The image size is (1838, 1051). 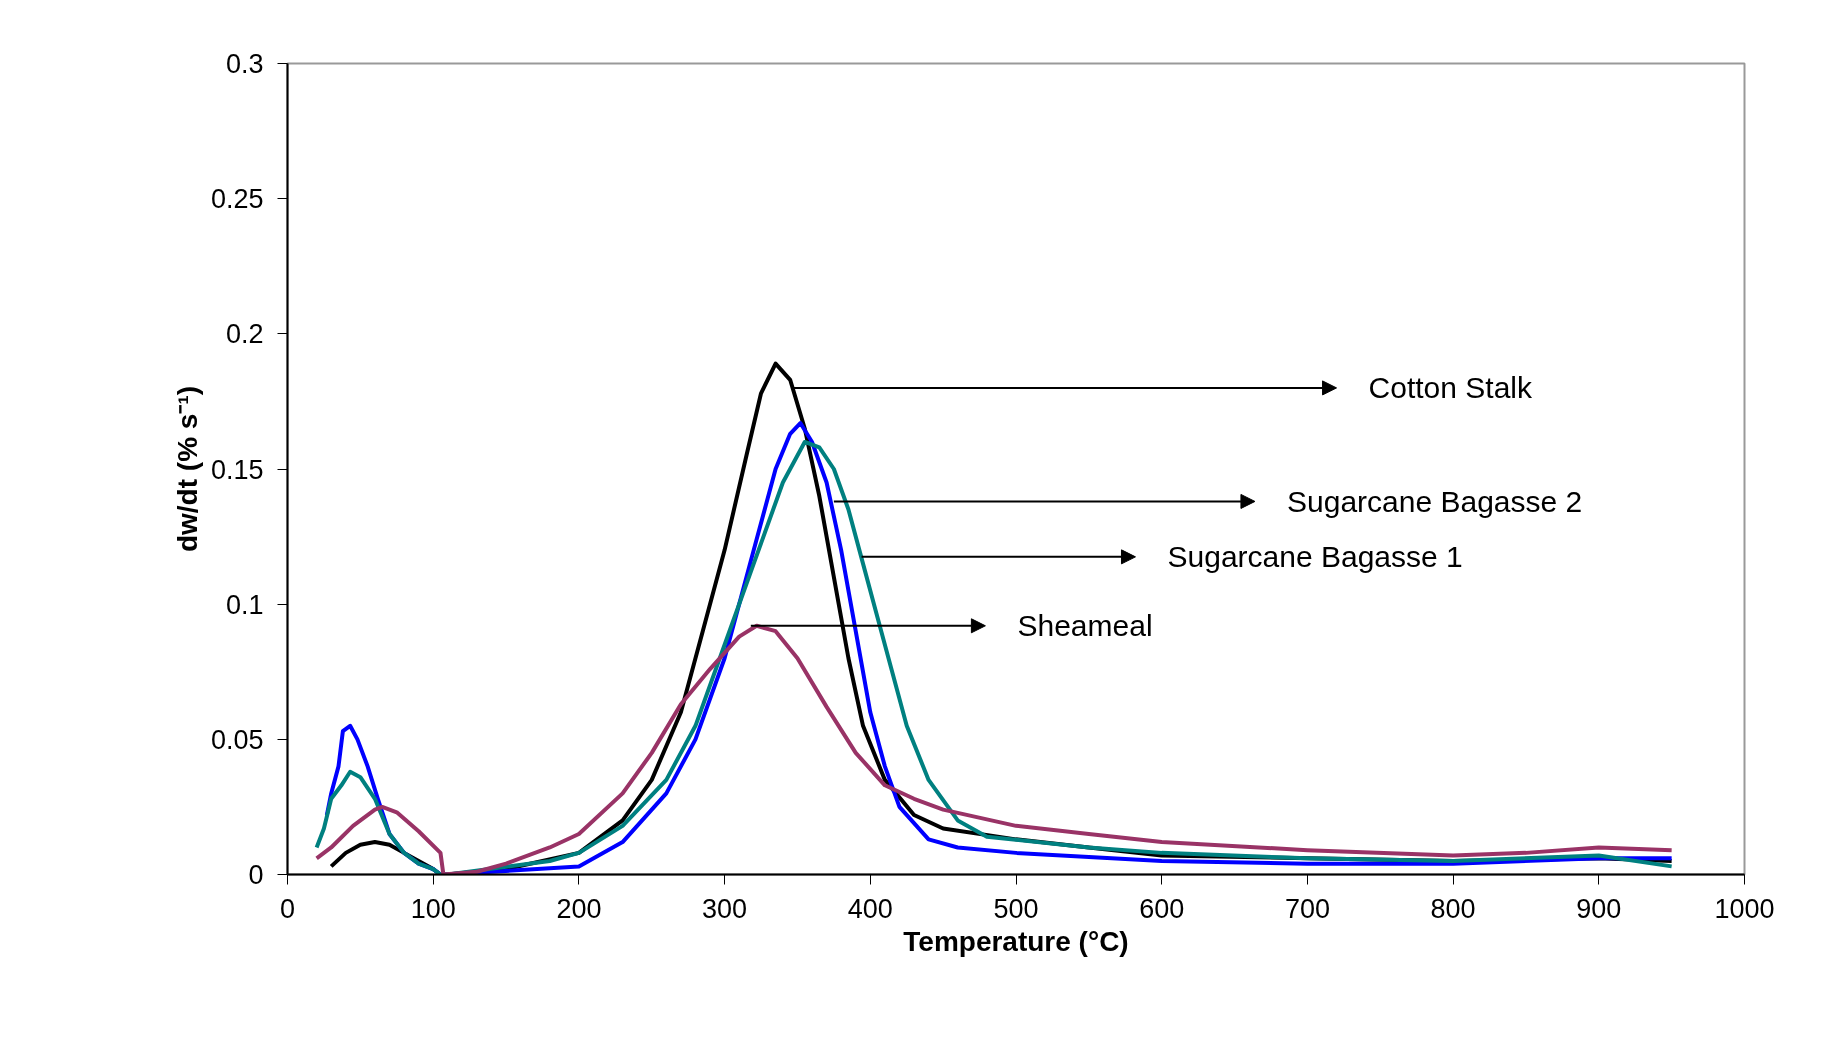 What do you see at coordinates (256, 875) in the screenshot?
I see `y-tick-label: 0` at bounding box center [256, 875].